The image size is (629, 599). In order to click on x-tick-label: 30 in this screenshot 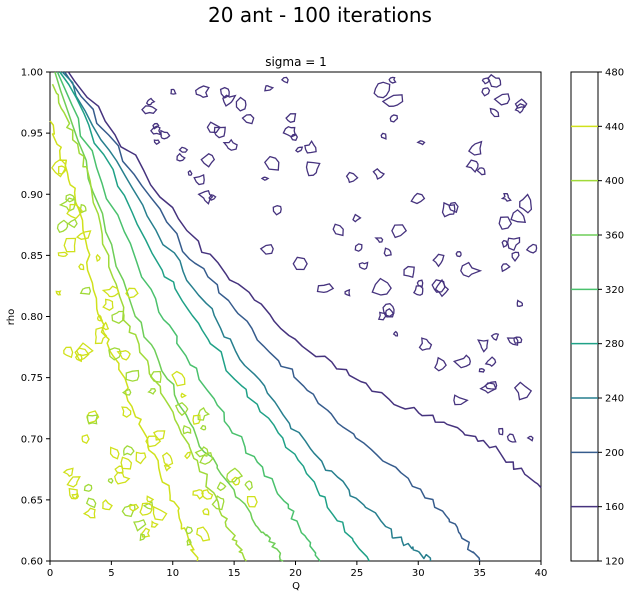, I will do `click(418, 573)`.